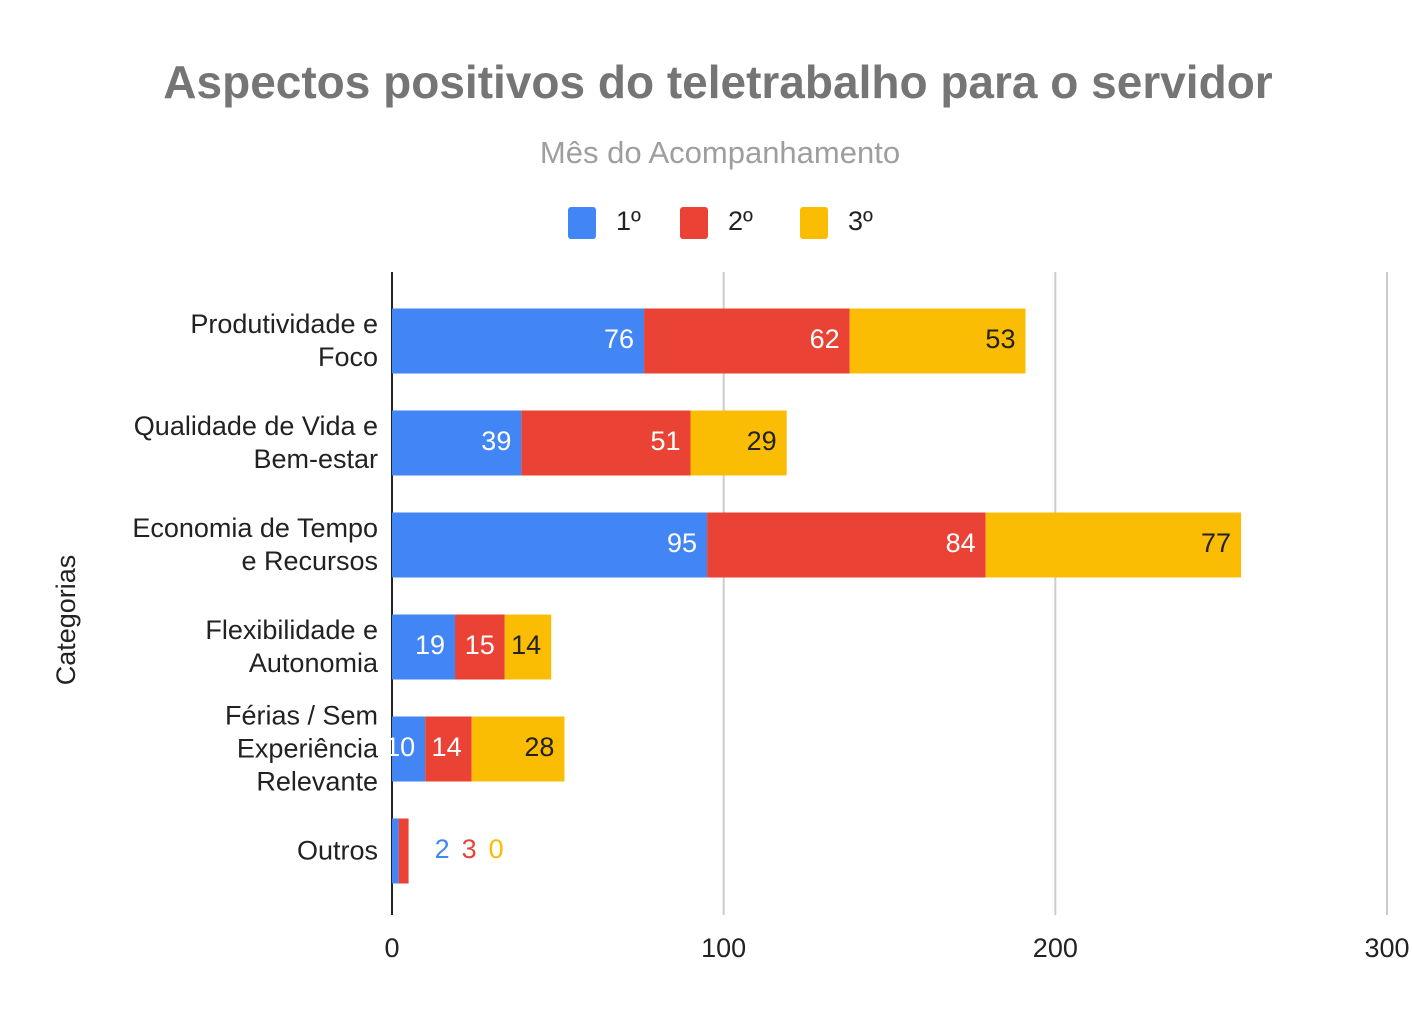 The width and height of the screenshot is (1412, 1014). I want to click on x-tick-label: 100, so click(723, 948).